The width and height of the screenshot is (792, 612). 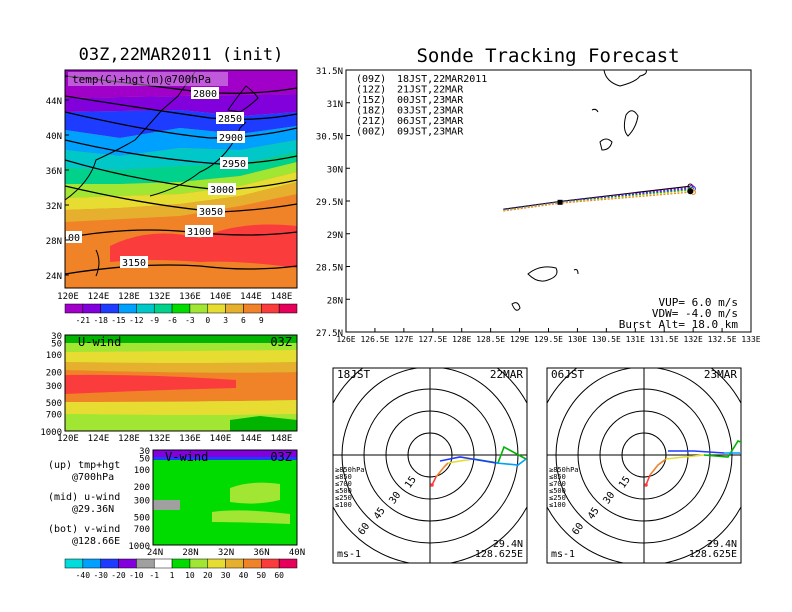 I want to click on lon-tick-label: 126.5E, so click(x=374, y=339).